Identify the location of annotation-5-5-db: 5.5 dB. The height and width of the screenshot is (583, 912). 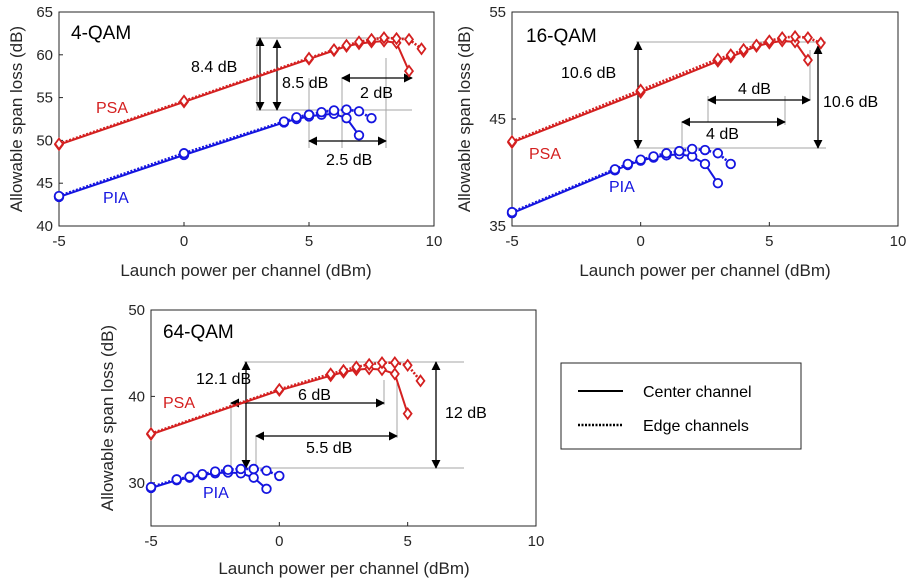
(329, 448).